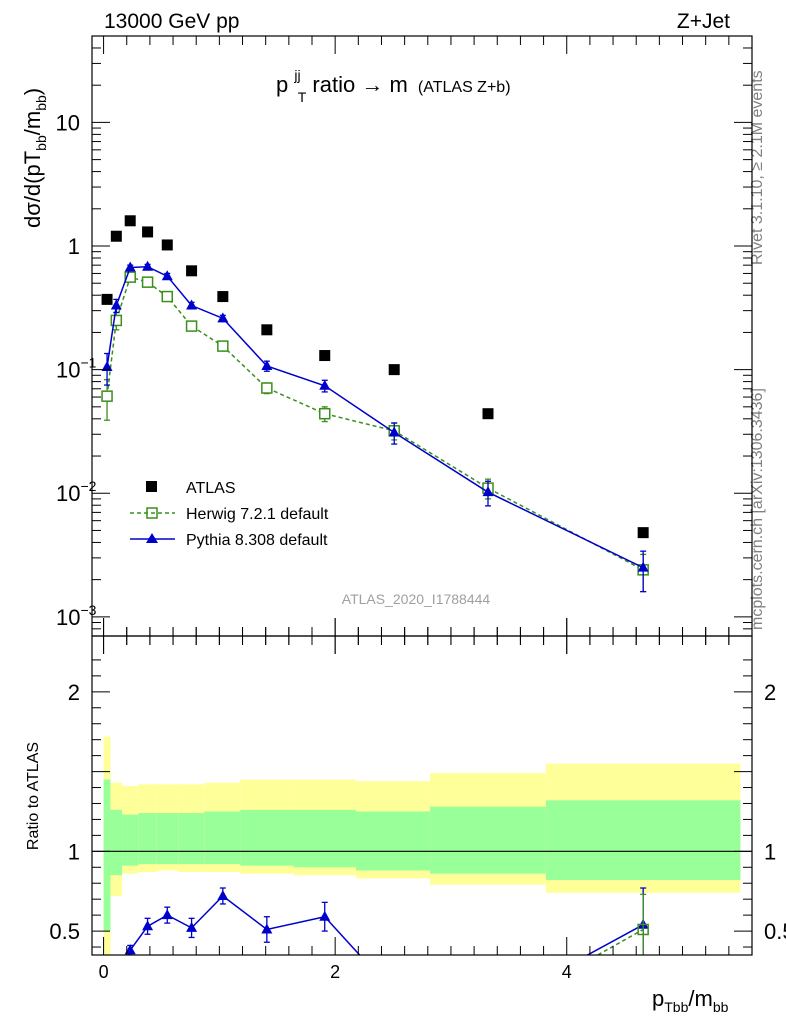  Describe the element at coordinates (152, 513) in the screenshot. I see `legend-herwig-marker` at that location.